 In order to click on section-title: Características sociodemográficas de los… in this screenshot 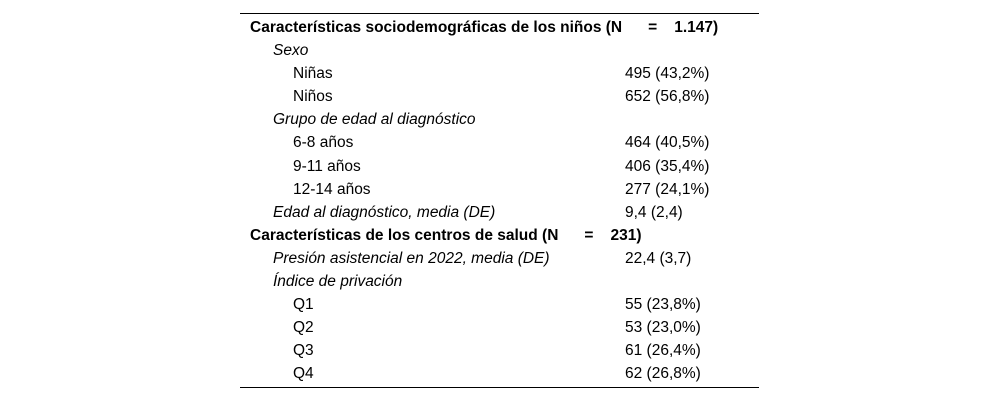, I will do `click(436, 27)`.